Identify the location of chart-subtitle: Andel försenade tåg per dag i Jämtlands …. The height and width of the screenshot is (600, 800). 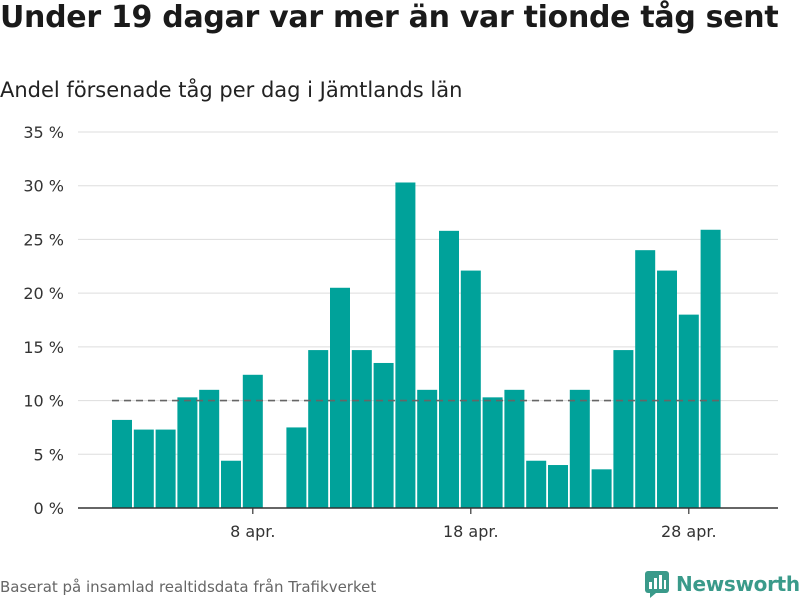
(231, 90).